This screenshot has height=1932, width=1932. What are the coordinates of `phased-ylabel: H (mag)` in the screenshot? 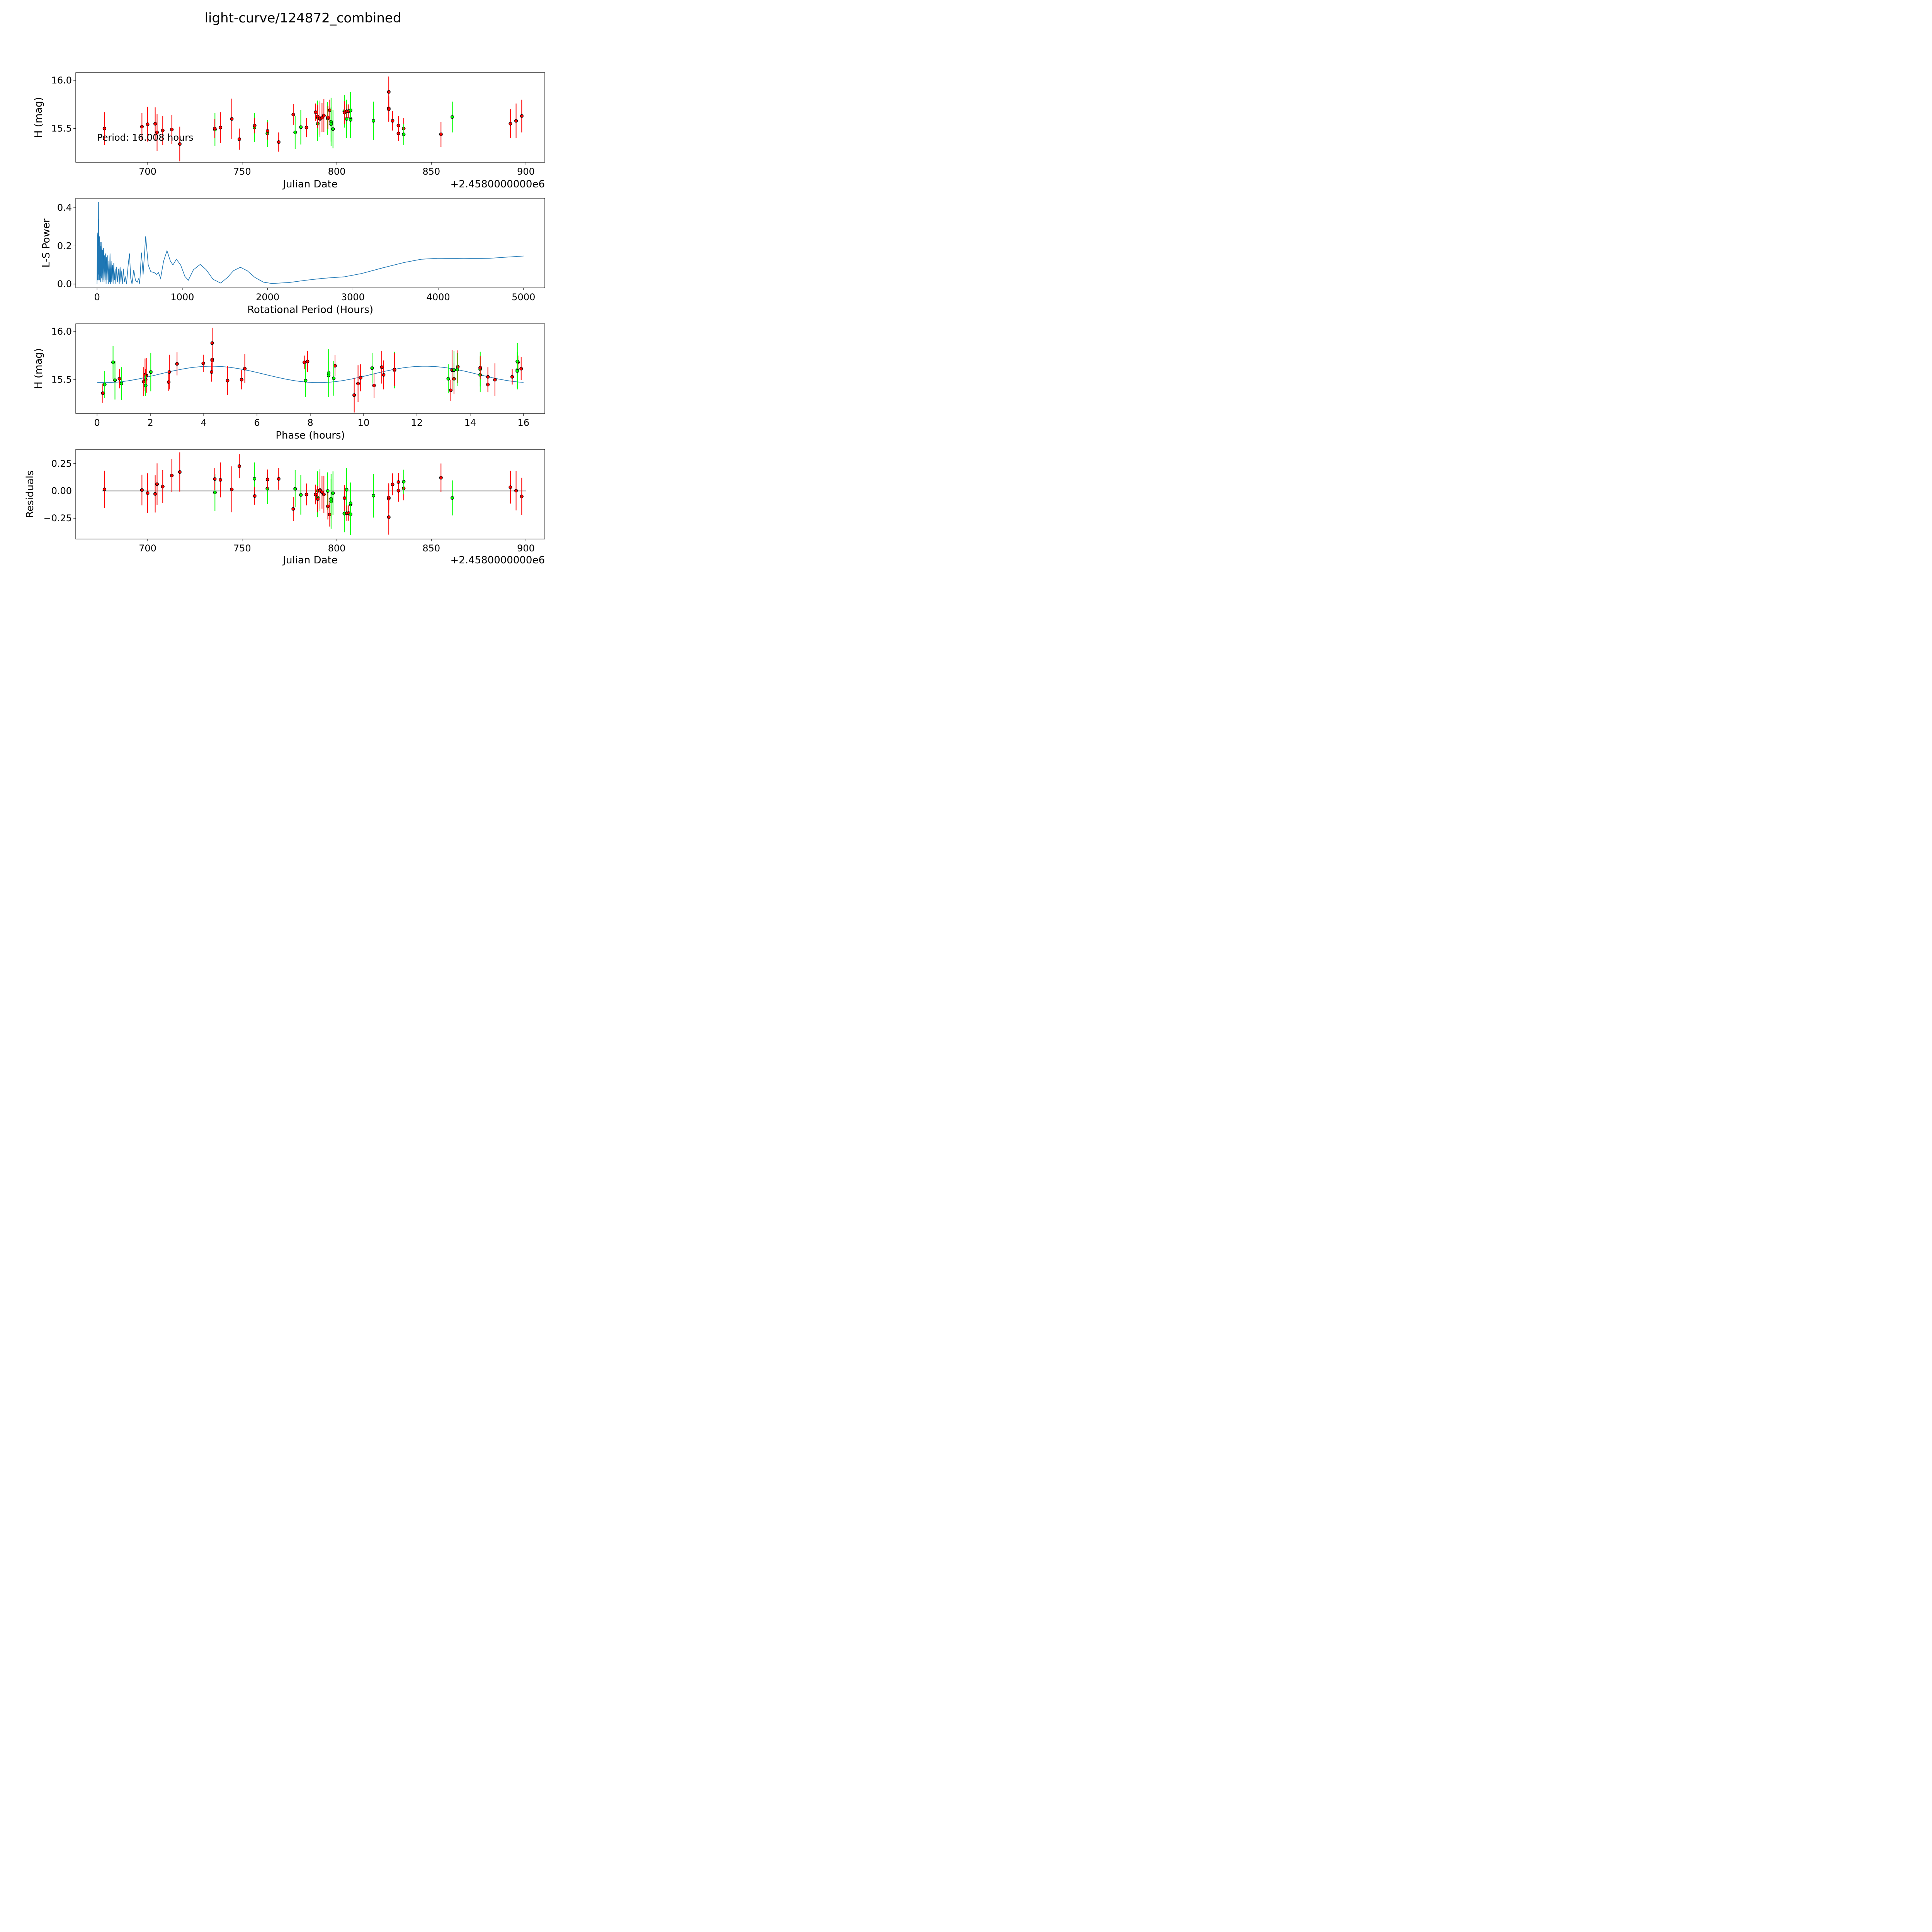 It's located at (39, 369).